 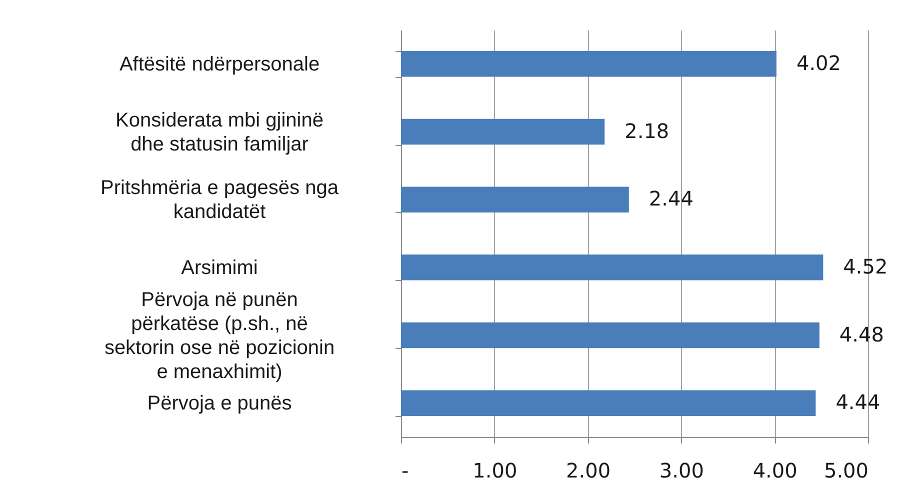 What do you see at coordinates (647, 130) in the screenshot?
I see `data-label: 2.18` at bounding box center [647, 130].